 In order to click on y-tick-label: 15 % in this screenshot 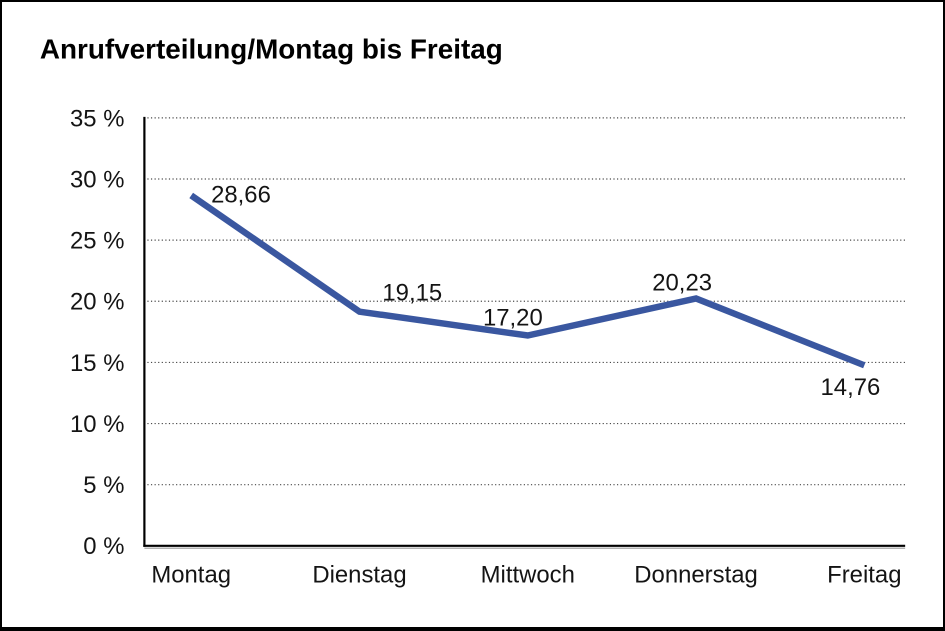, I will do `click(97, 363)`.